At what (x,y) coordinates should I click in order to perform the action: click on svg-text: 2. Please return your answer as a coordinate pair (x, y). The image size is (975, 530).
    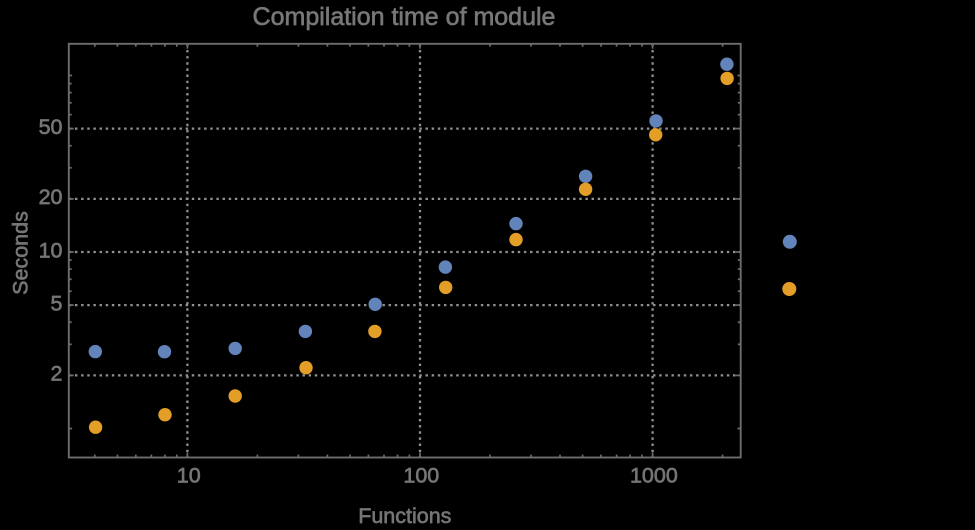
    Looking at the image, I should click on (57, 374).